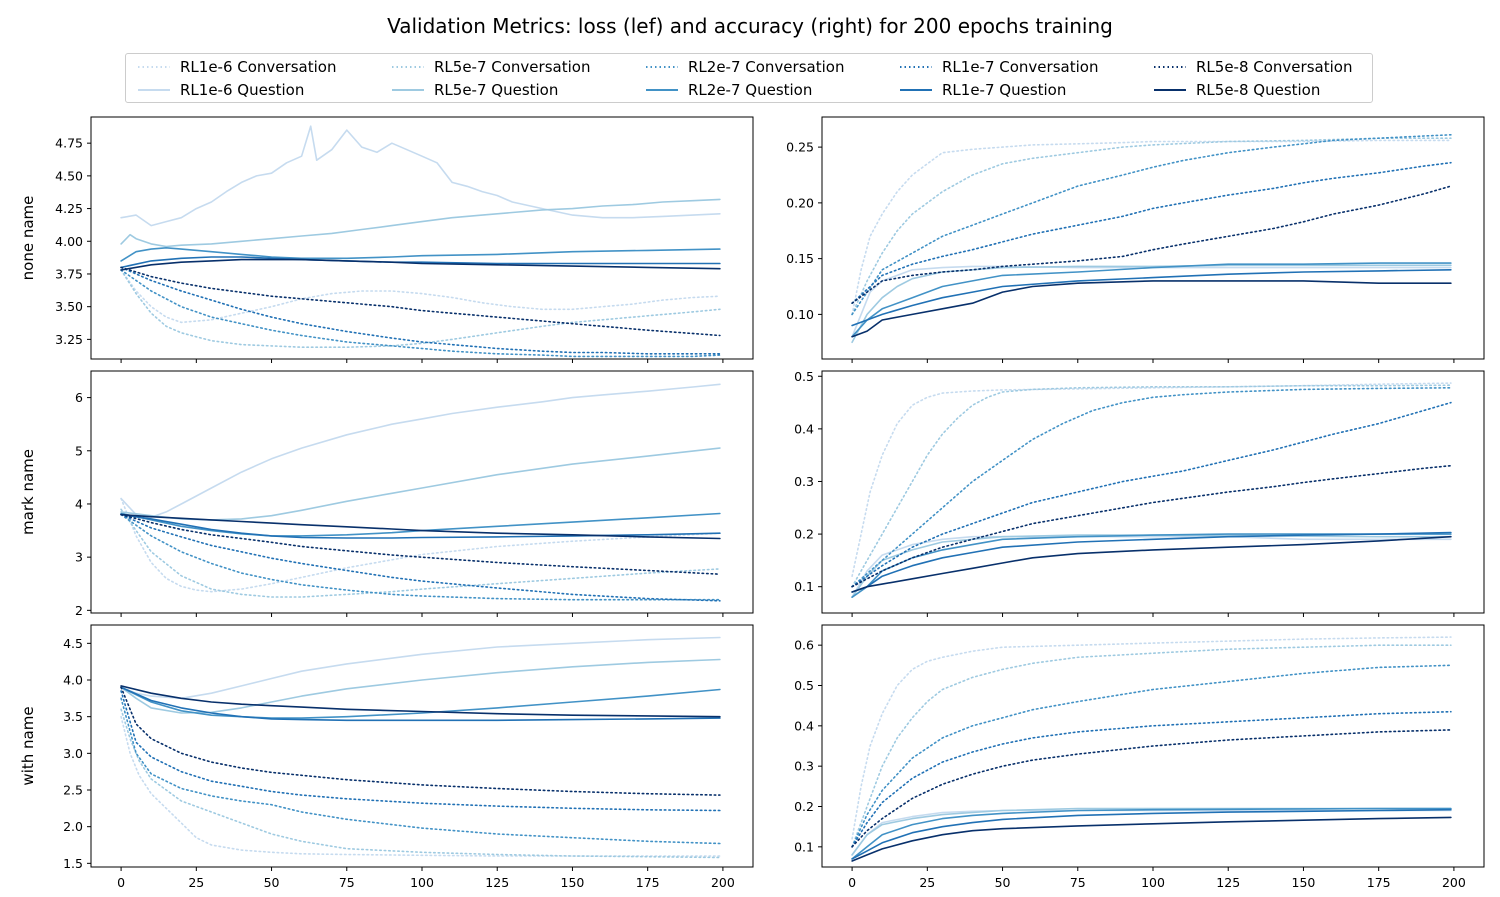 This screenshot has width=1500, height=897. I want to click on y-tick-label: 1.5, so click(73, 863).